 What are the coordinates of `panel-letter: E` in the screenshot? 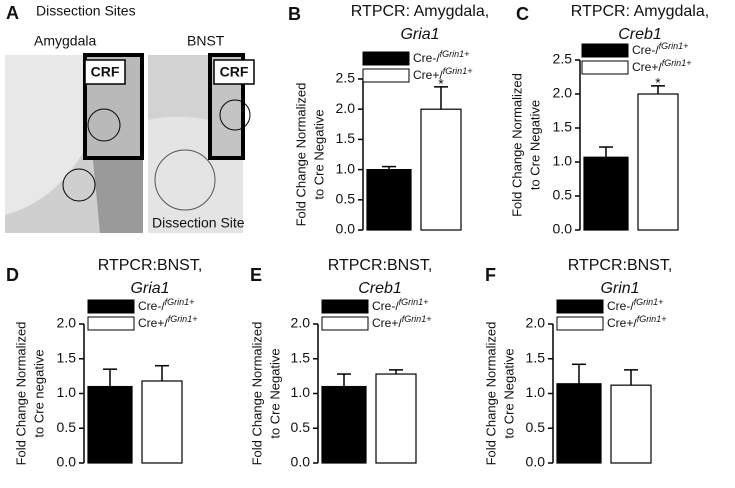 It's located at (256, 275).